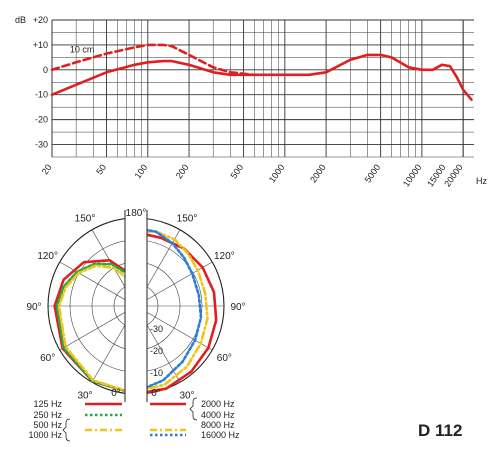 This screenshot has height=456, width=500. Describe the element at coordinates (47, 169) in the screenshot. I see `x-tick-label: 20` at that location.